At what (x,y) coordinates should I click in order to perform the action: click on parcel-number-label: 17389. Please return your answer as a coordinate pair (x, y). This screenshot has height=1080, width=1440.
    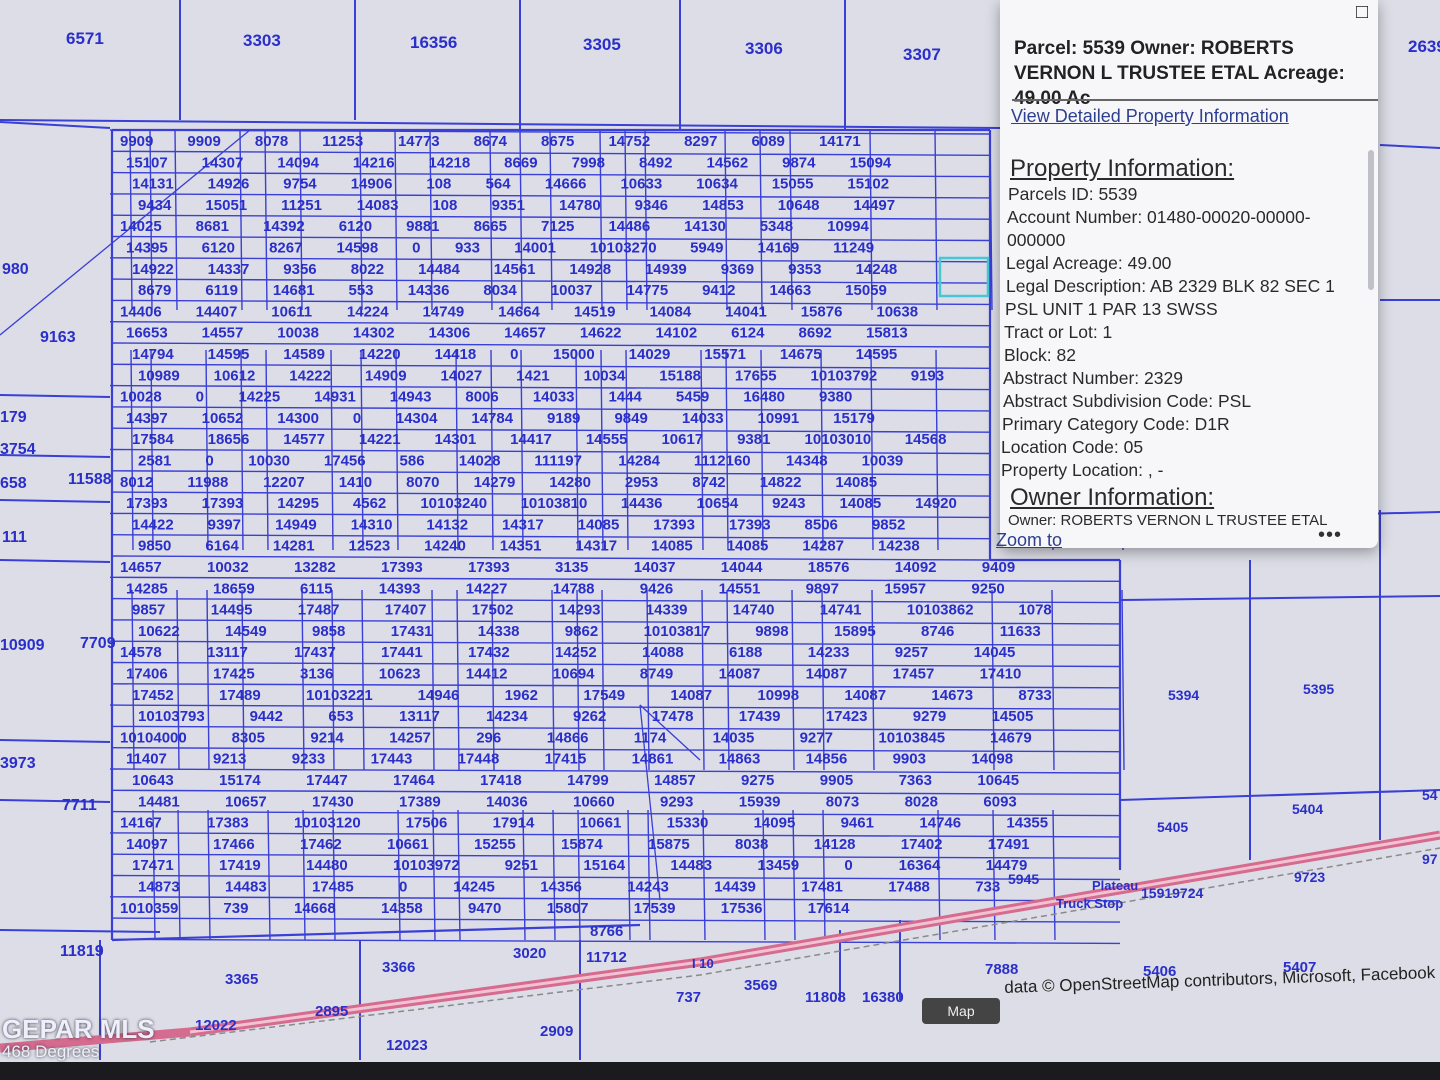
    Looking at the image, I should click on (420, 801).